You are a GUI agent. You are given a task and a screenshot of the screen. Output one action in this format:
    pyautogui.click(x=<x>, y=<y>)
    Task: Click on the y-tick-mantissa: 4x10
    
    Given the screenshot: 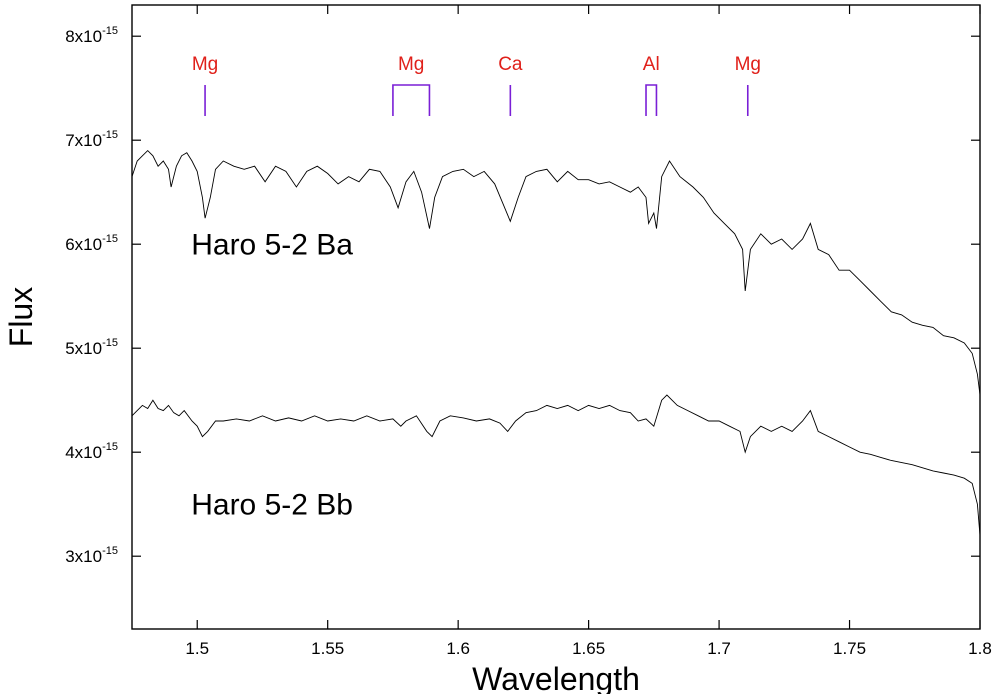 What is the action you would take?
    pyautogui.click(x=83, y=452)
    